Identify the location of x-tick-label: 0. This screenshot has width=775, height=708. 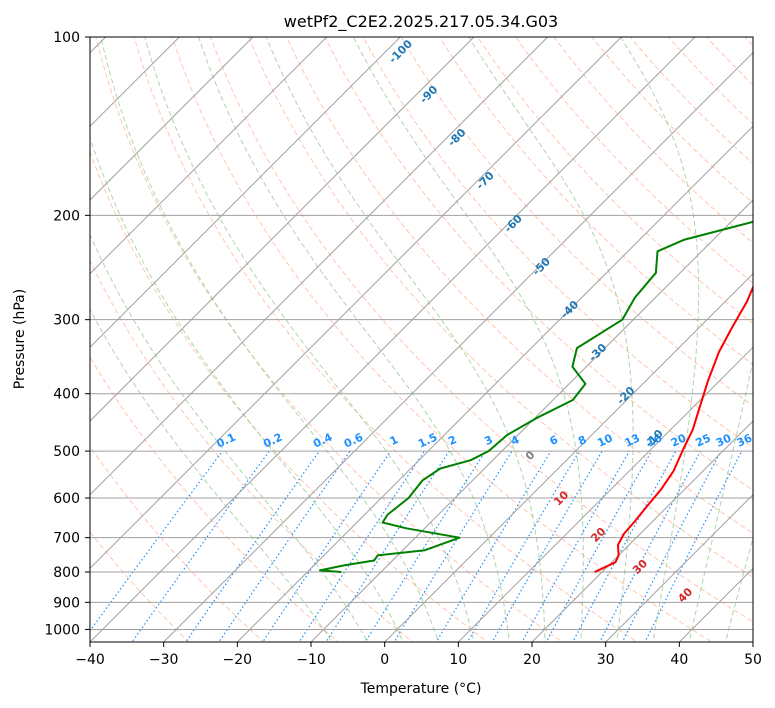
(384, 660).